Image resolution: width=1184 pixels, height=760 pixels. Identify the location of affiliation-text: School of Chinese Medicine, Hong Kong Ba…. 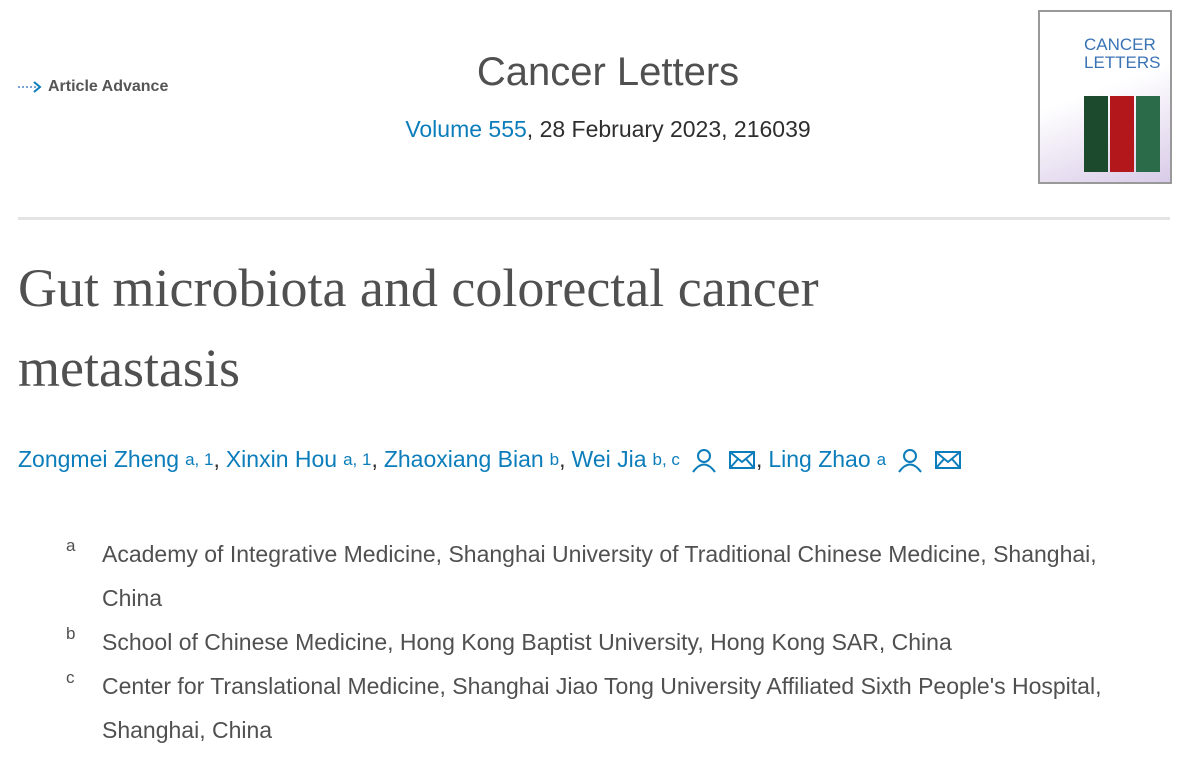
(527, 642).